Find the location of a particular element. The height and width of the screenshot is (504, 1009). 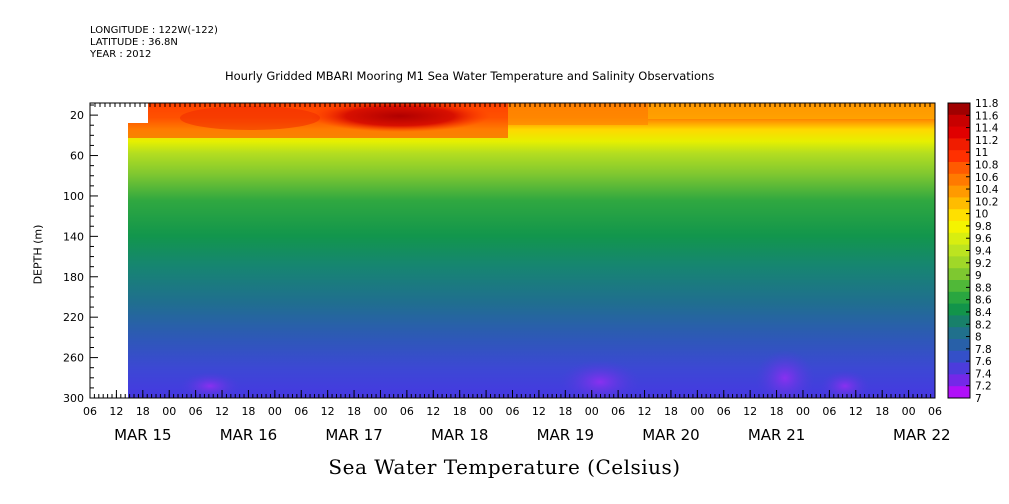

longitude-label: LONGITUDE : 122W(-122) is located at coordinates (154, 30).